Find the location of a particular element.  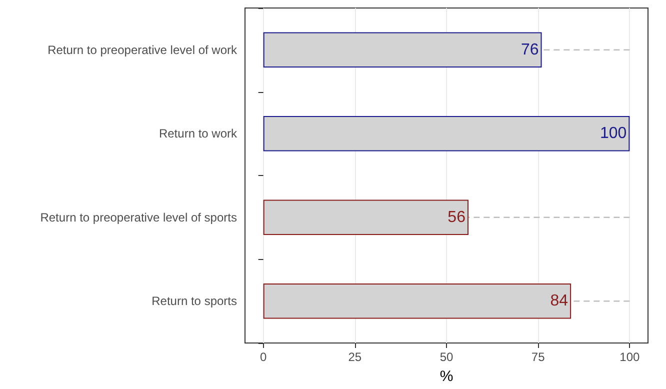

x-tick-label: 0 is located at coordinates (263, 357).